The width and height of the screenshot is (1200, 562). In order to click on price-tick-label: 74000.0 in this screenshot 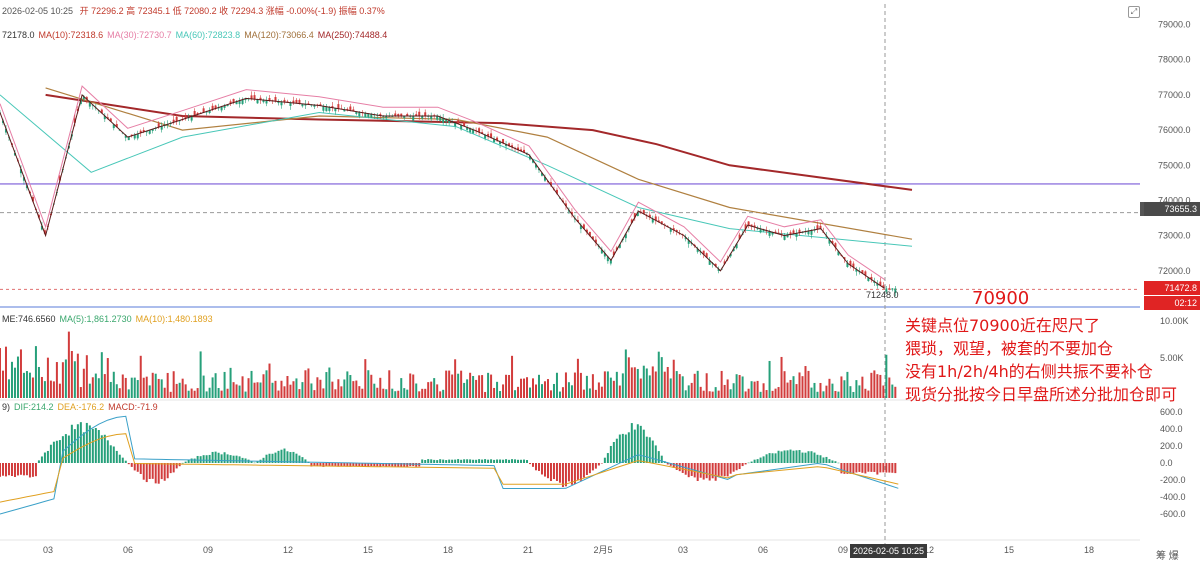, I will do `click(1174, 200)`.